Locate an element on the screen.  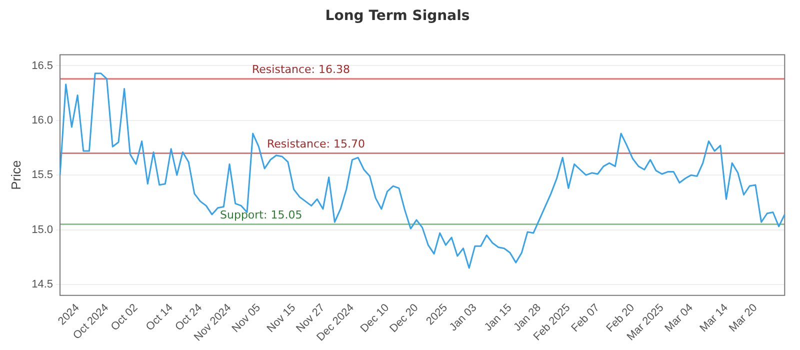
x-tick-label: Oct 02 is located at coordinates (124, 318).